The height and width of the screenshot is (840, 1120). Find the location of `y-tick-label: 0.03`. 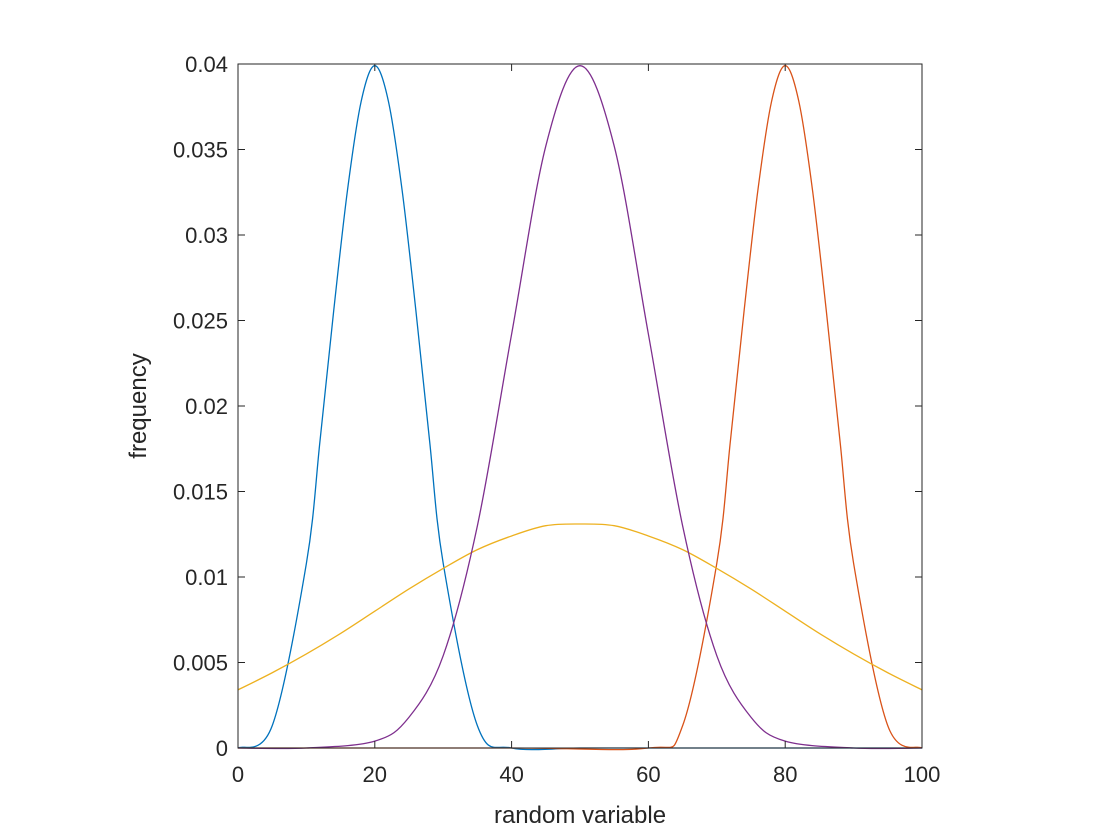

y-tick-label: 0.03 is located at coordinates (206, 235).